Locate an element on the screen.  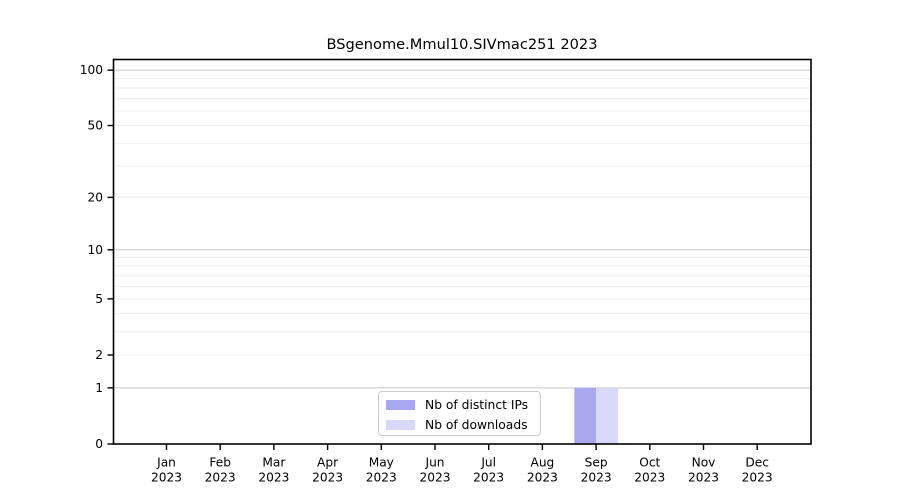
x-tick-label-year-jul: 2023 is located at coordinates (488, 478).